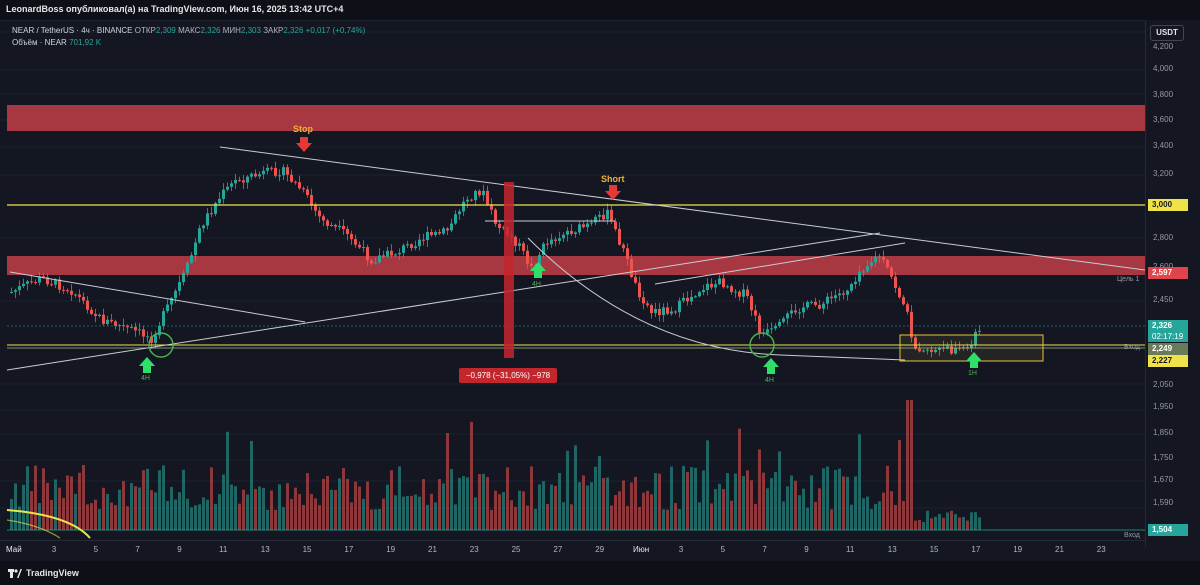  What do you see at coordinates (1167, 33) in the screenshot?
I see `currency-button: USDT` at bounding box center [1167, 33].